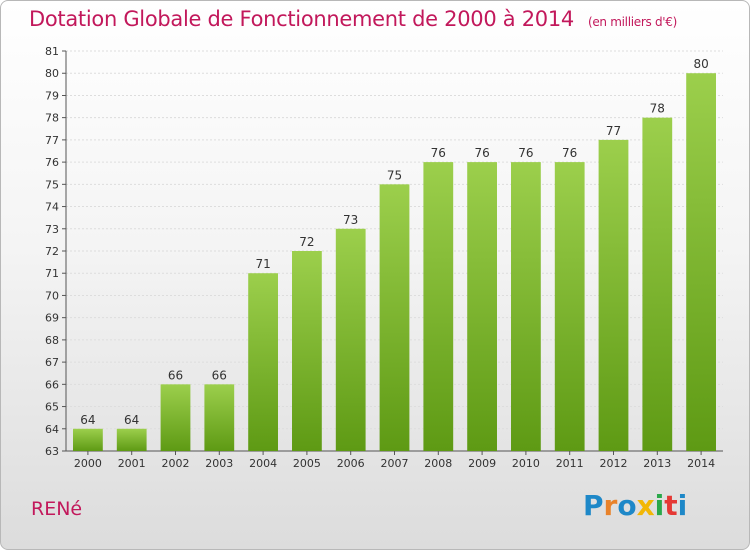 The height and width of the screenshot is (550, 750). Describe the element at coordinates (395, 463) in the screenshot. I see `x-tick-label: 2007` at that location.